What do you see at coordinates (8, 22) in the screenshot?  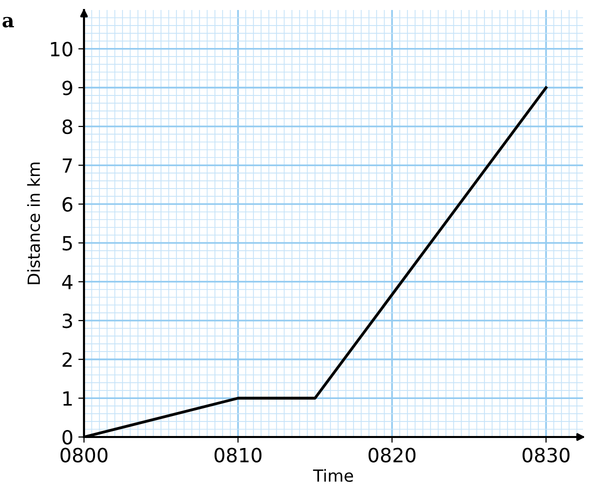 I see `text: a` at bounding box center [8, 22].